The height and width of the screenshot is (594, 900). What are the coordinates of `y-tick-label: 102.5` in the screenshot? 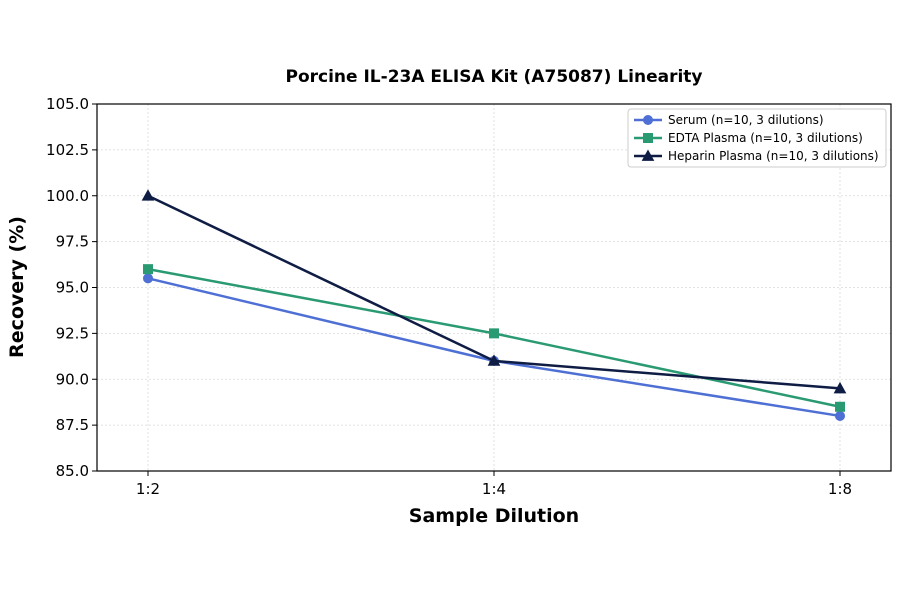 It's located at (67, 150).